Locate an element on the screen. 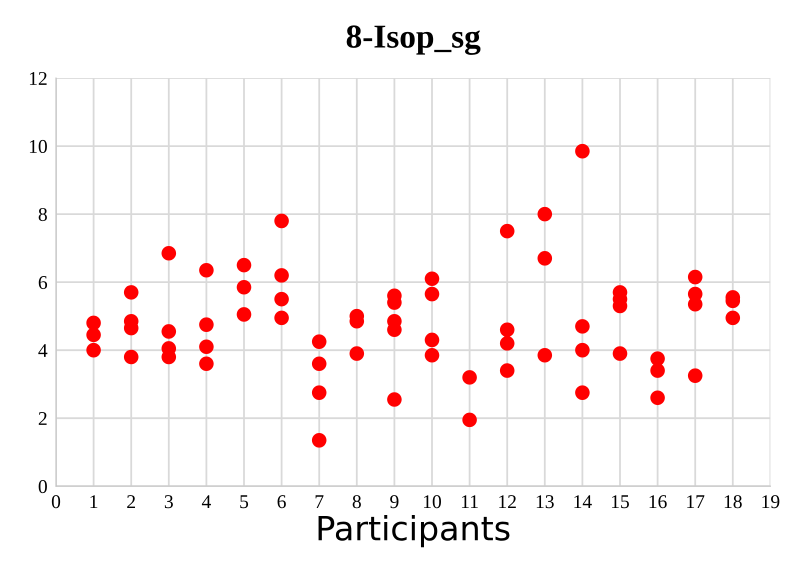 Image resolution: width=800 pixels, height=570 pixels. x-tick-label: 15 is located at coordinates (620, 501).